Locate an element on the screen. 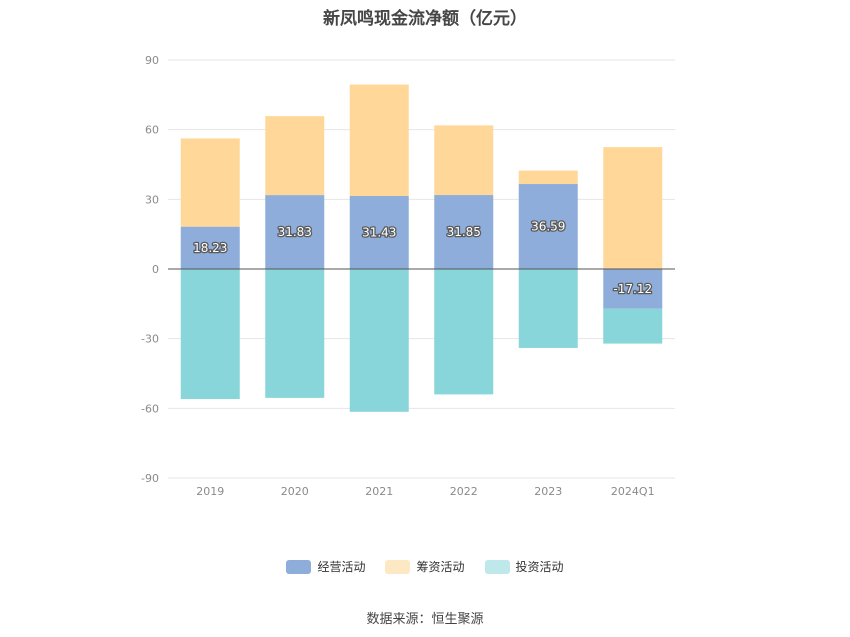 The height and width of the screenshot is (637, 850). x-tick-label: 2022 is located at coordinates (464, 491).